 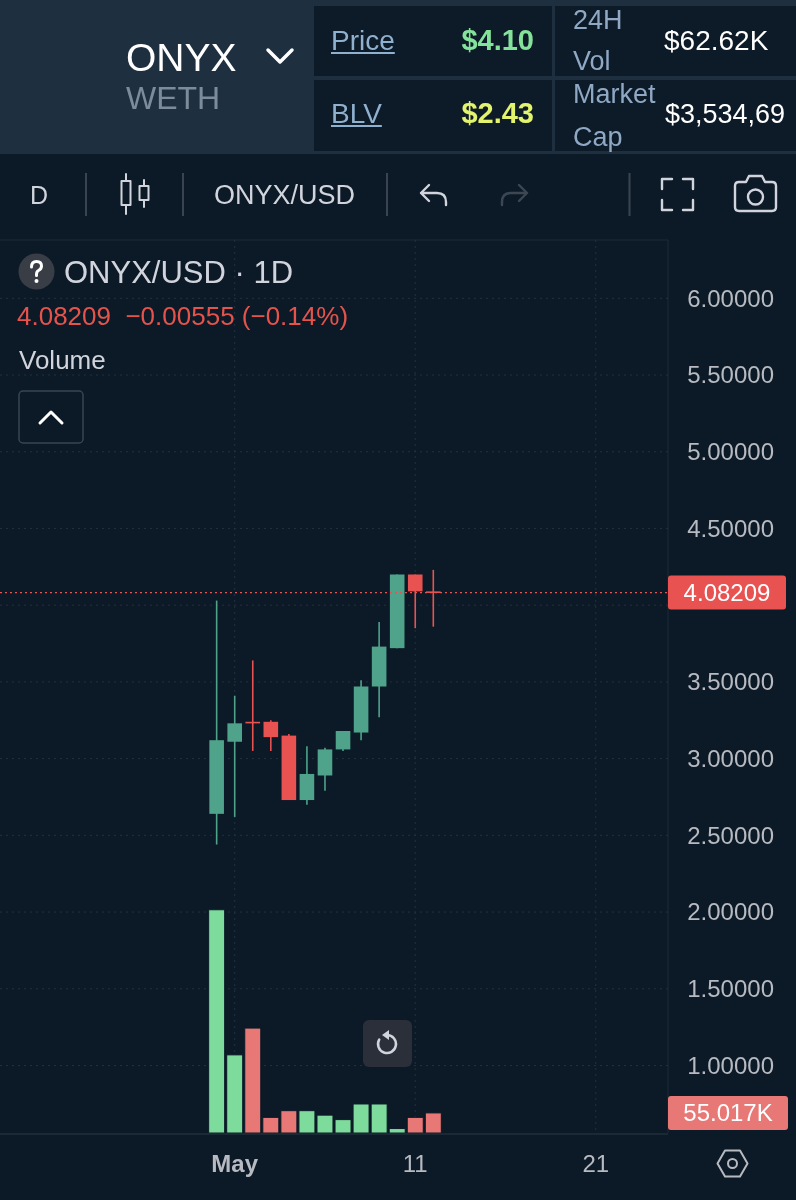 I want to click on text: WETH, so click(x=173, y=98).